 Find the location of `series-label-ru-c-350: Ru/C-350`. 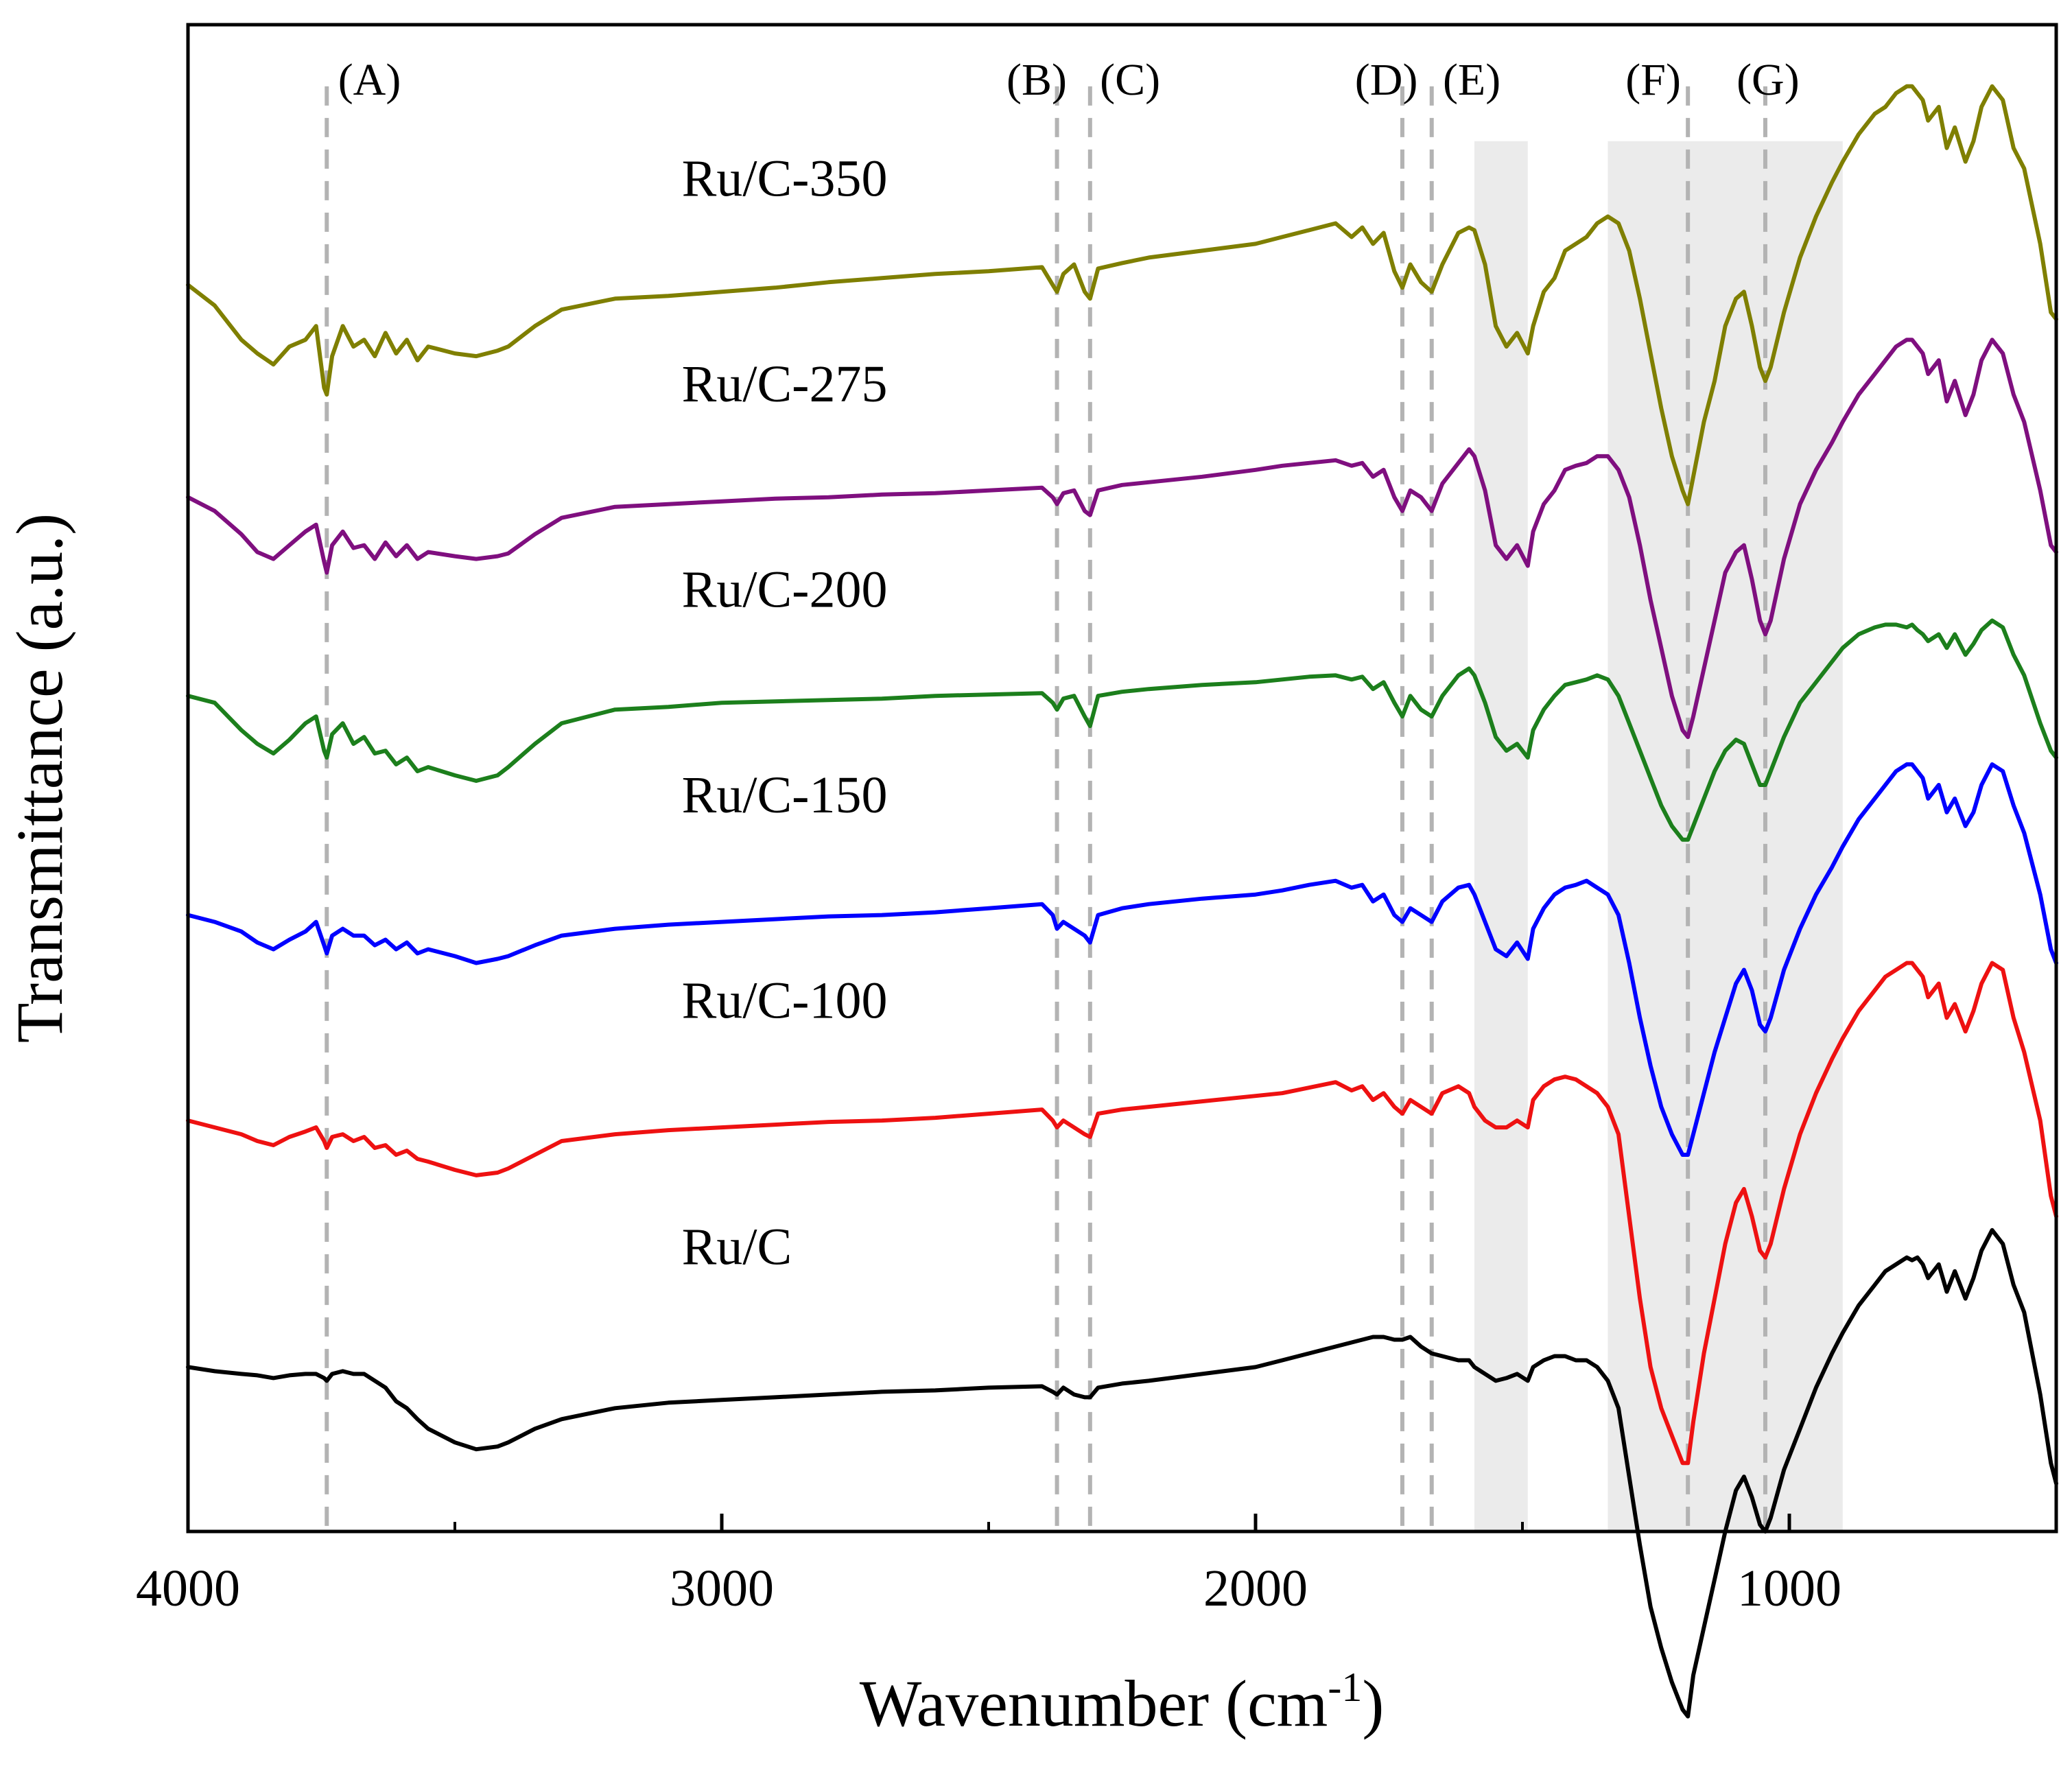

series-label-ru-c-350: Ru/C-350 is located at coordinates (785, 179).